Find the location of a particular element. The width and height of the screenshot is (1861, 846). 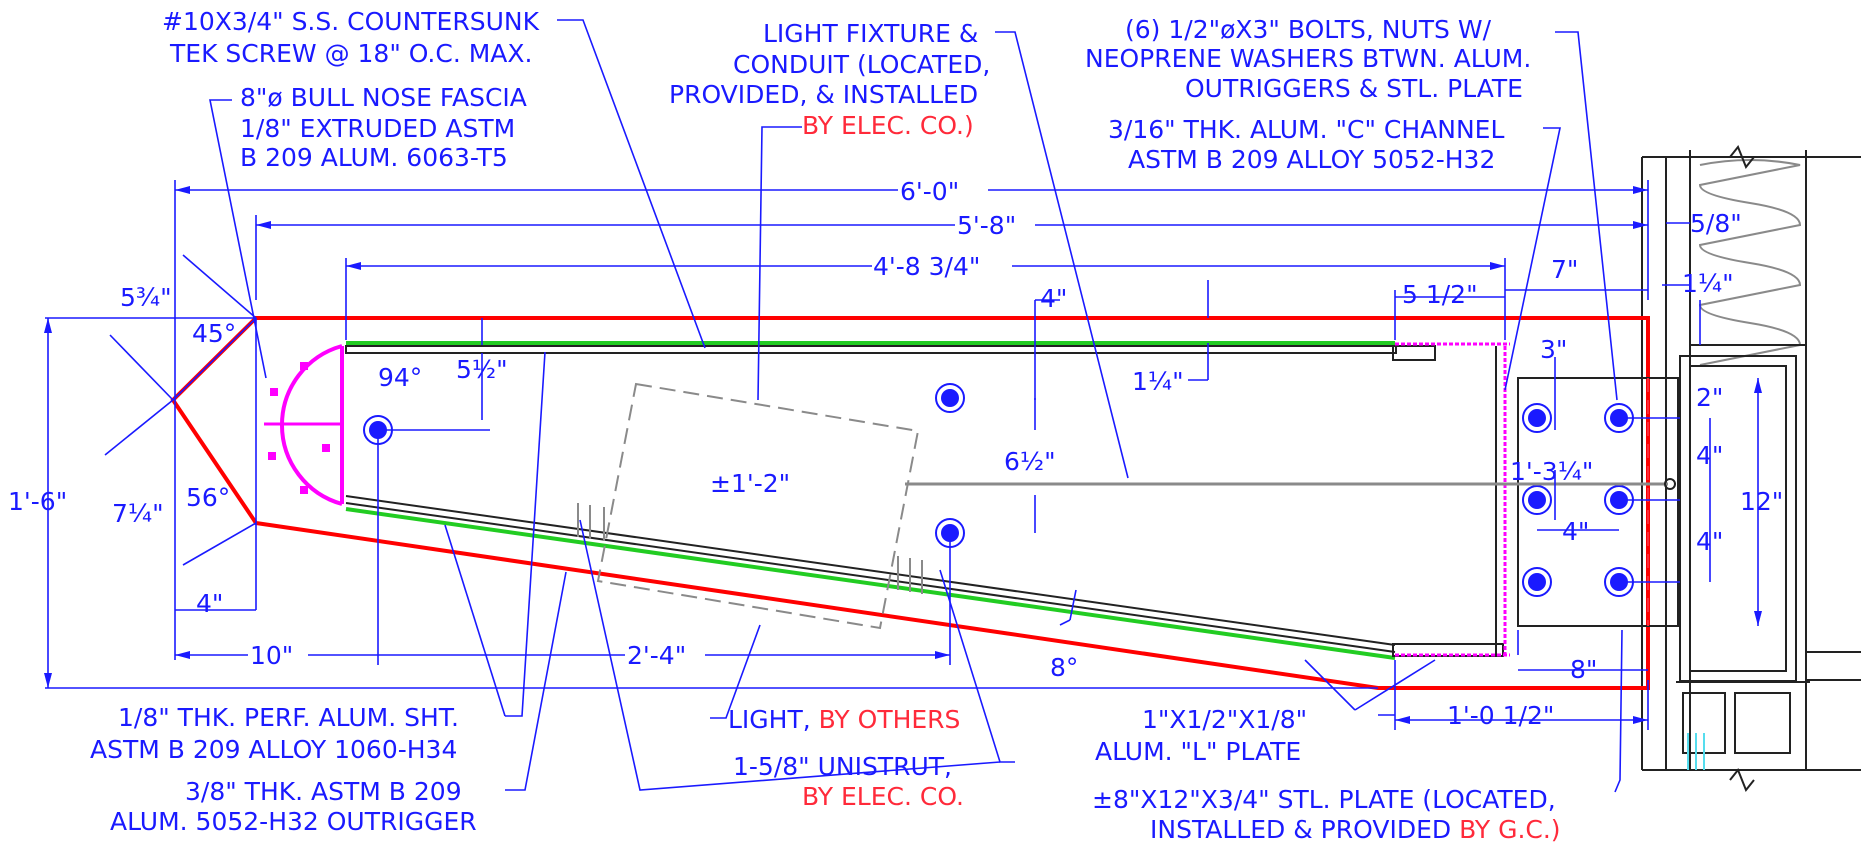

note-channel-2: ASTM B 209 ALLOY 5052-H32 is located at coordinates (1311, 159).